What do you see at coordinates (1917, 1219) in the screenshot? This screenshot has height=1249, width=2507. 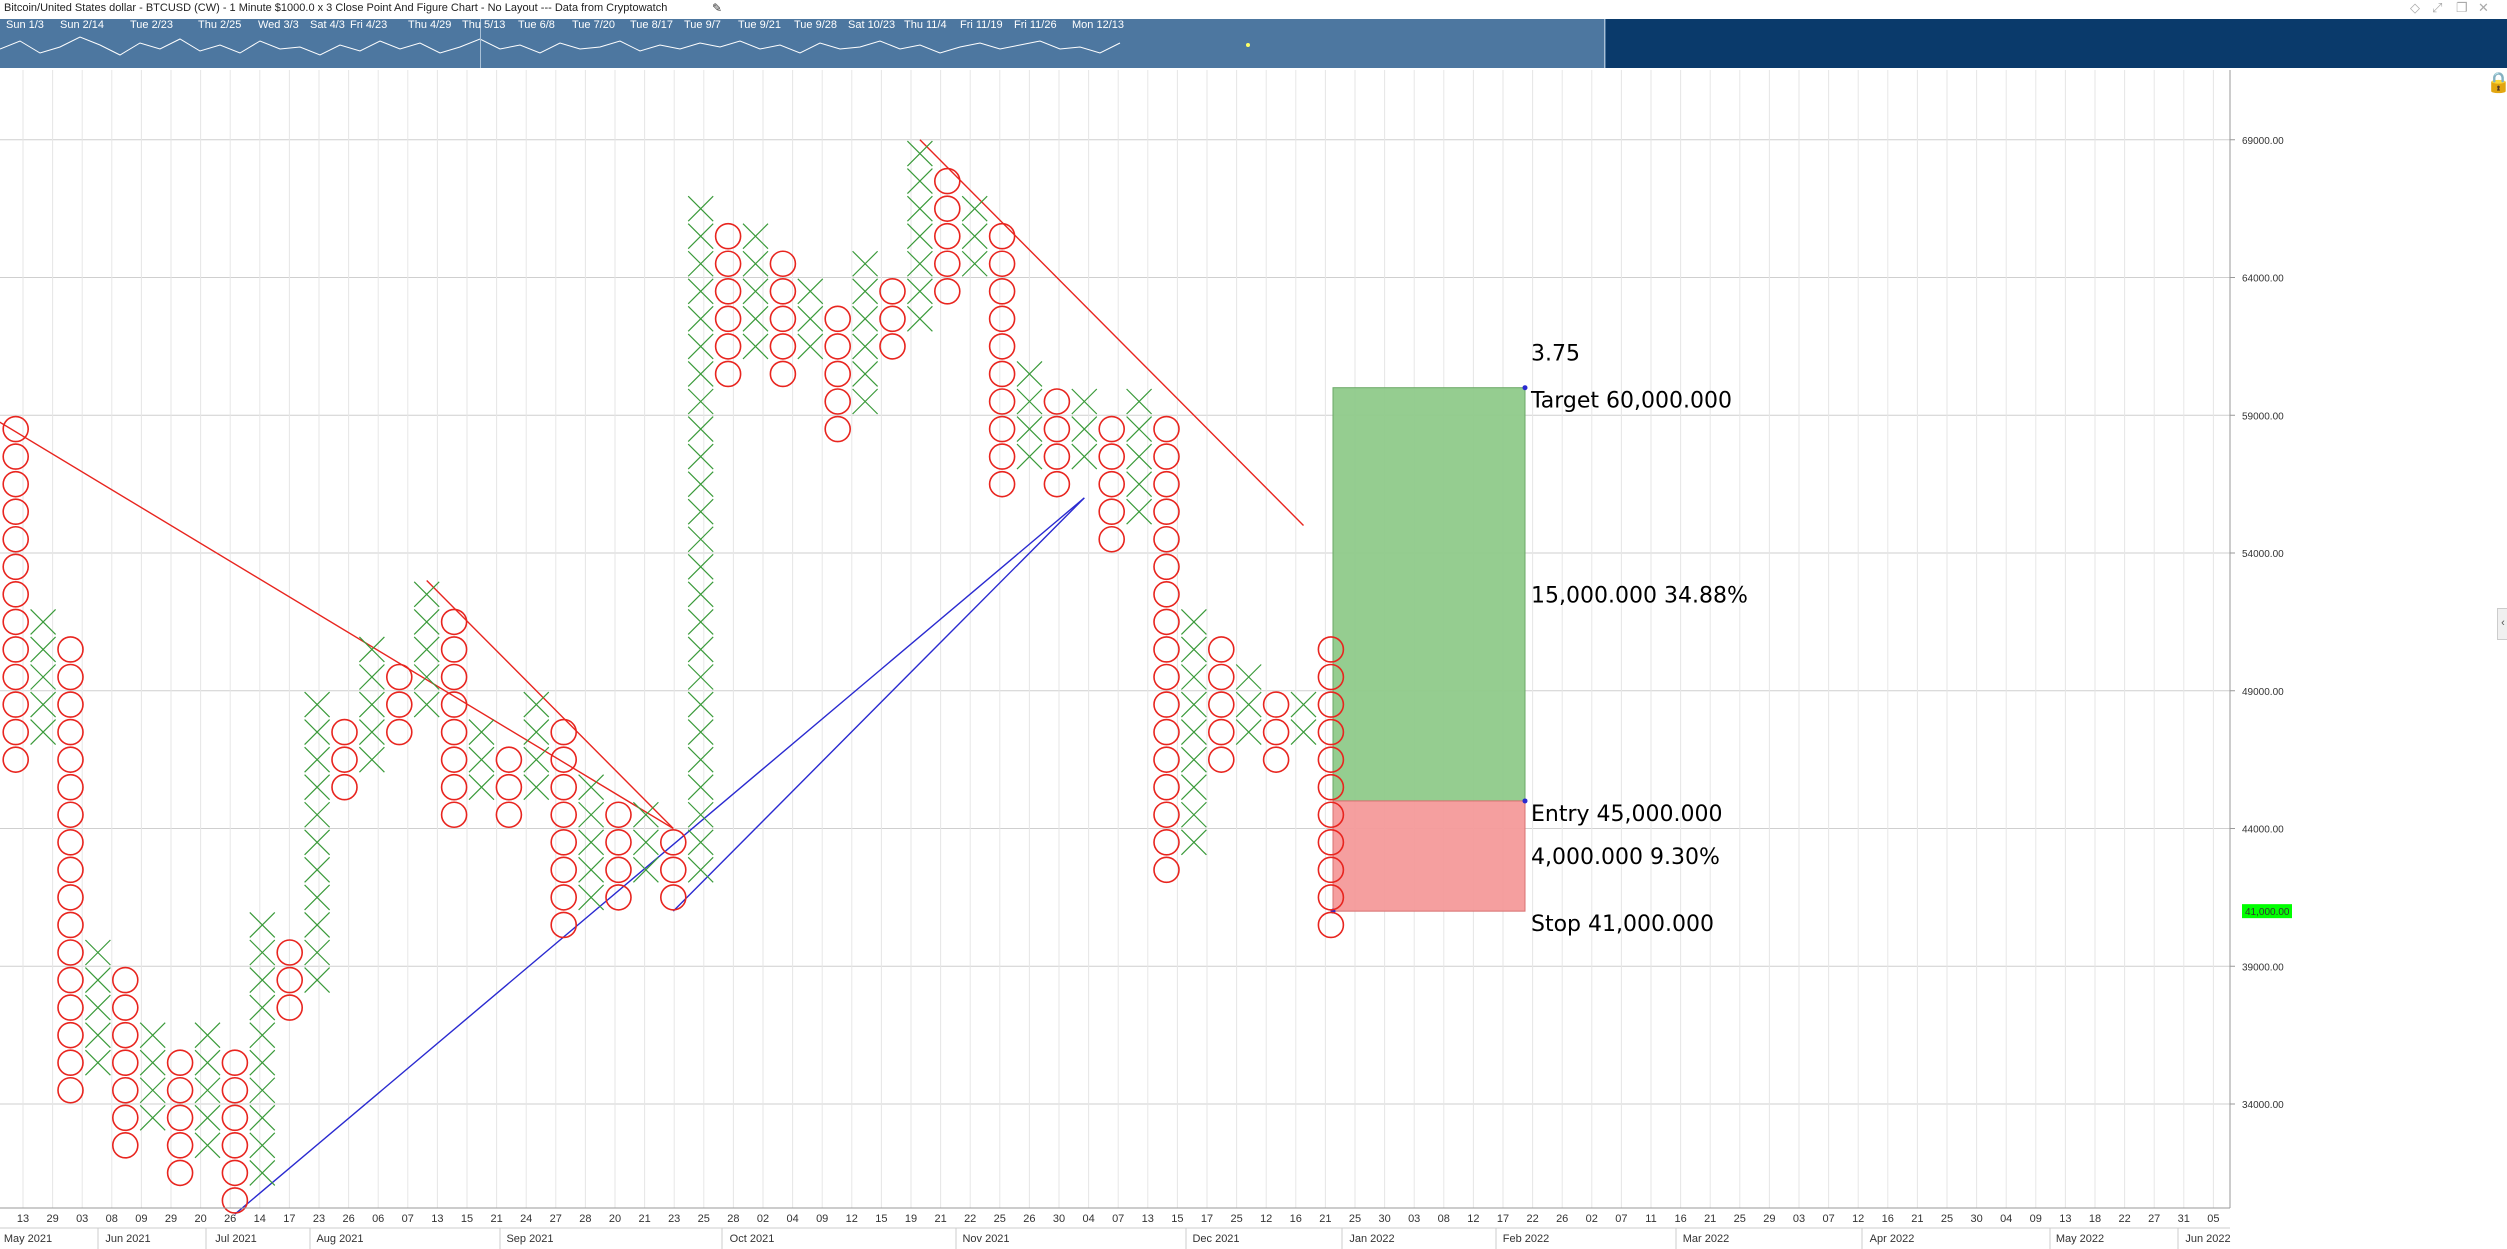 I see `day-tick-label: 21` at bounding box center [1917, 1219].